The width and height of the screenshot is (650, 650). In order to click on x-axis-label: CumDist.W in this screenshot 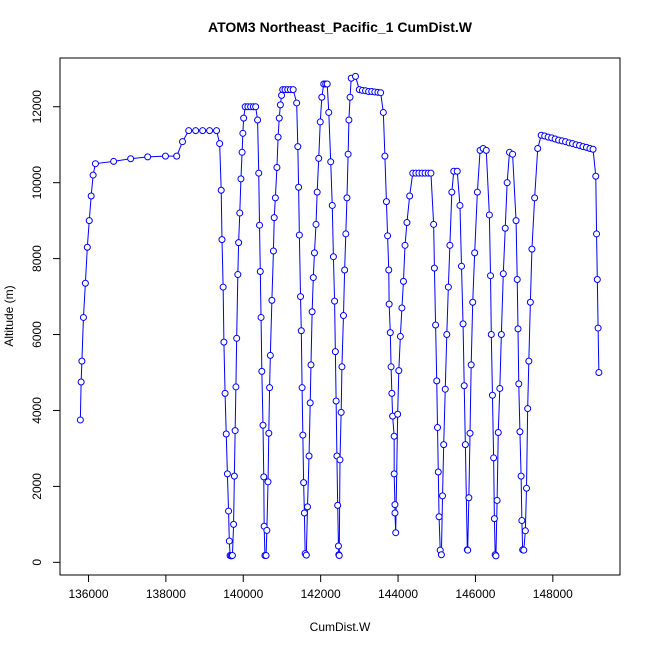, I will do `click(340, 627)`.